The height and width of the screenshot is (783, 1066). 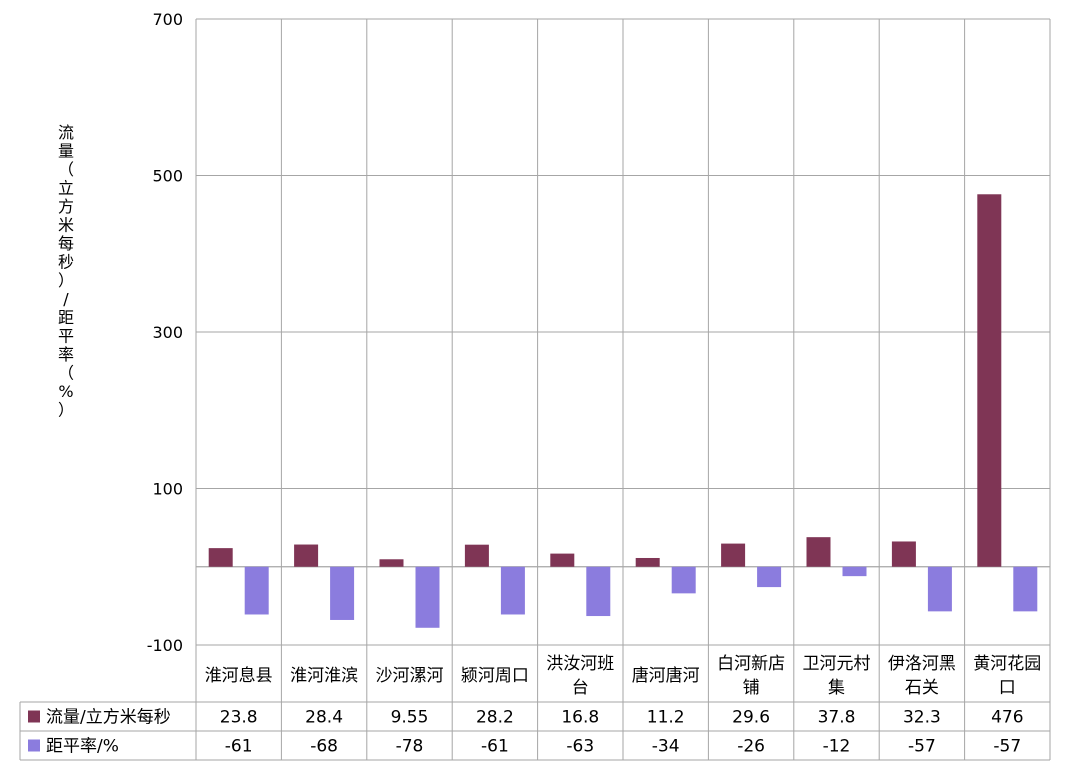 What do you see at coordinates (239, 676) in the screenshot?
I see `category-label: 淮河息县` at bounding box center [239, 676].